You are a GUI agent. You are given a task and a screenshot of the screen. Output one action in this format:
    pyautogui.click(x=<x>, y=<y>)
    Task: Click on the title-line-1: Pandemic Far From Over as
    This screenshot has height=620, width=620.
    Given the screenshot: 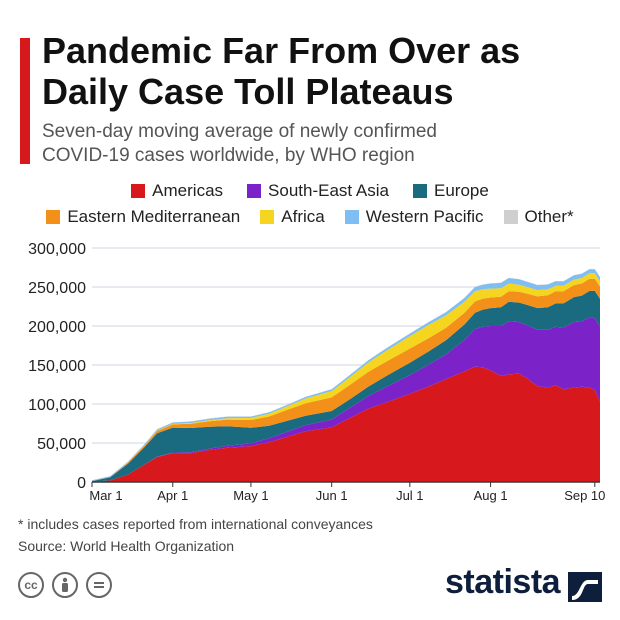 What is the action you would take?
    pyautogui.click(x=281, y=50)
    